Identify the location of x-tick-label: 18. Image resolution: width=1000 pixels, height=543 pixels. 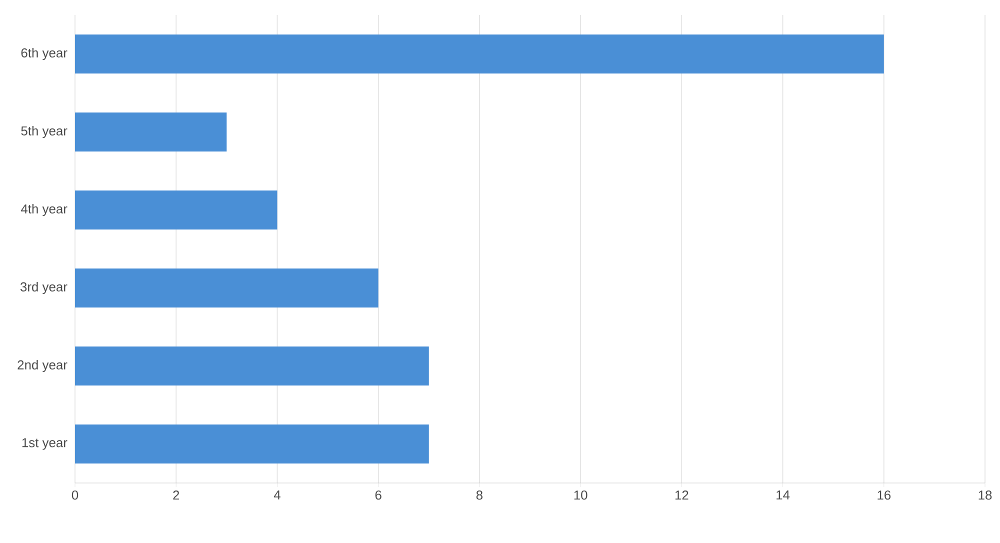
(985, 495).